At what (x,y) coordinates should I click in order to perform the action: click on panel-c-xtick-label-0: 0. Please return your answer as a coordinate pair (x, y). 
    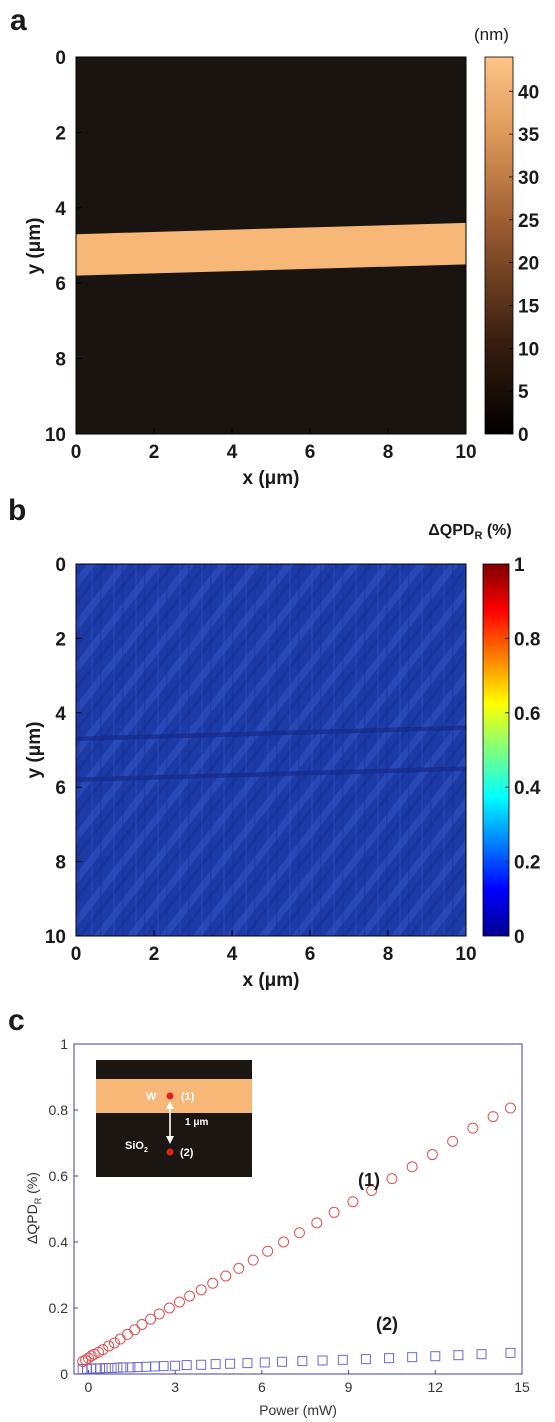
    Looking at the image, I should click on (89, 1387).